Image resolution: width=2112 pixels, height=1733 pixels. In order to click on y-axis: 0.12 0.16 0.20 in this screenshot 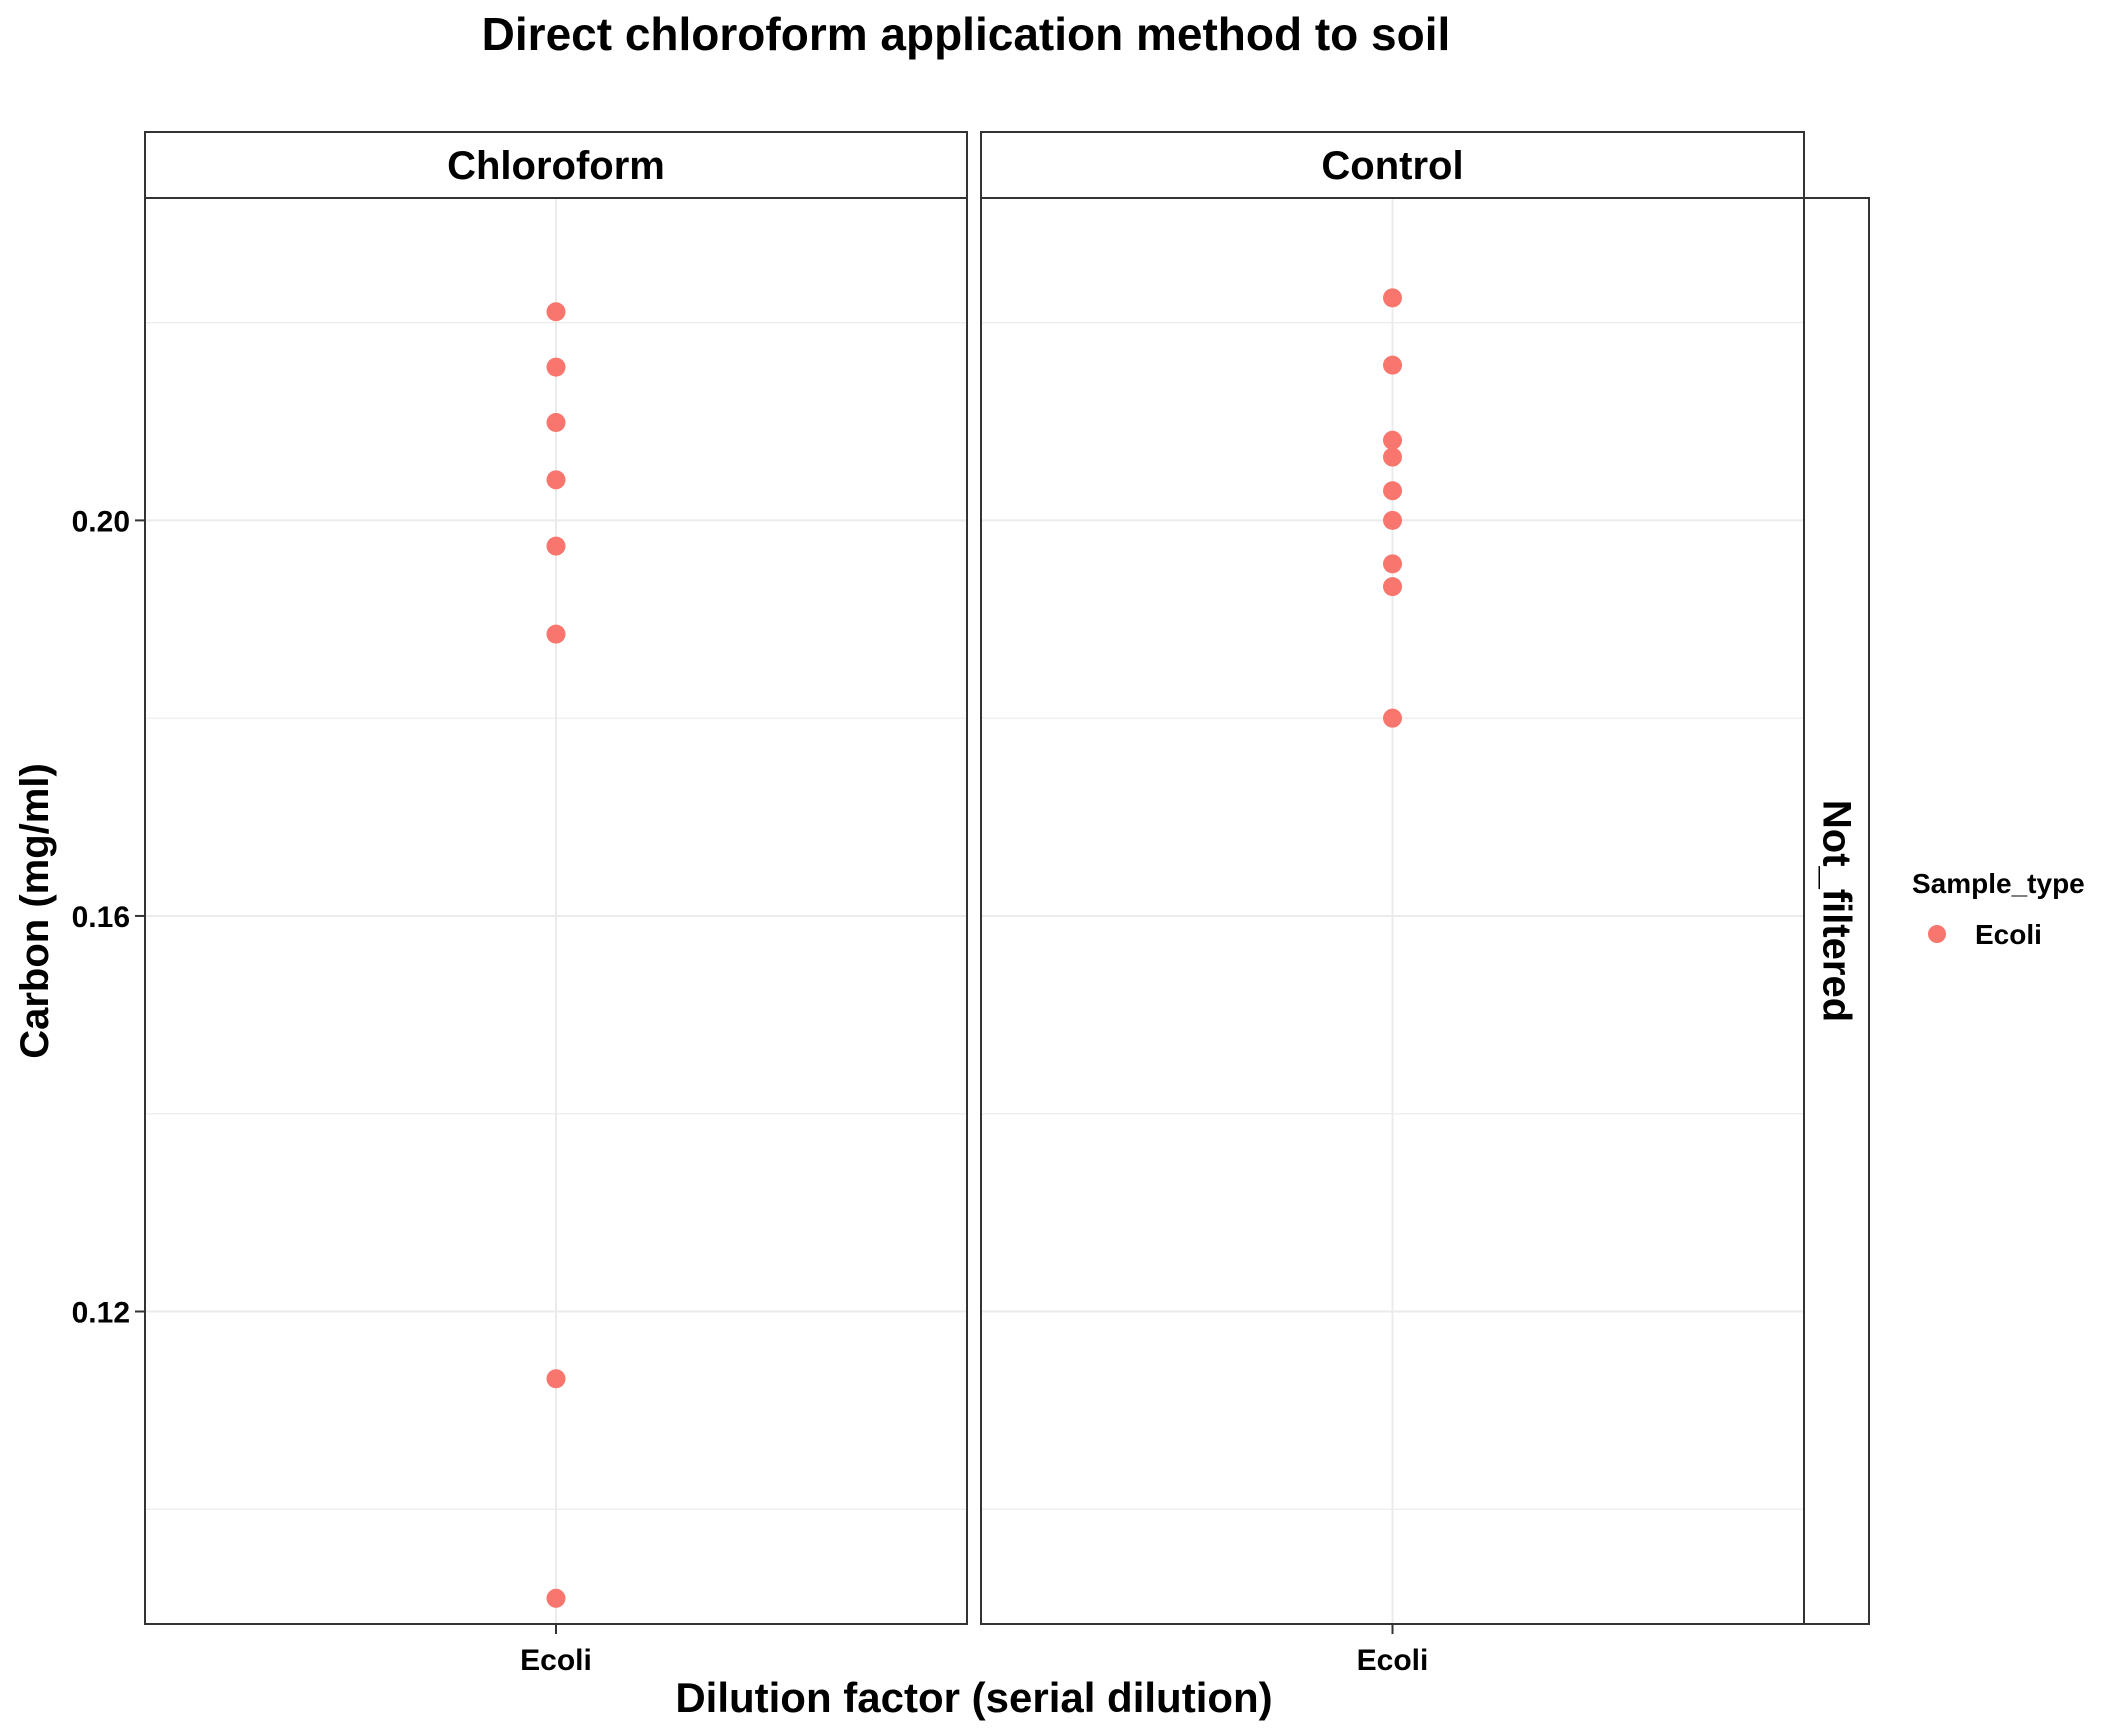, I will do `click(108, 917)`.